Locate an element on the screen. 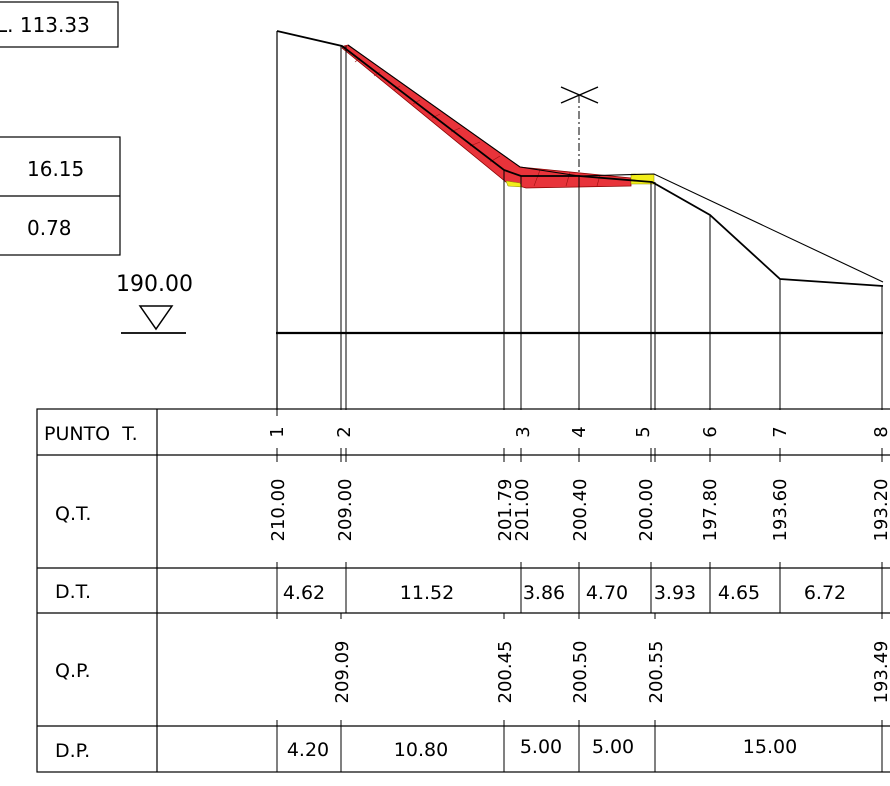 Image resolution: width=890 pixels, height=786 pixels. point-number: 5 is located at coordinates (643, 431).